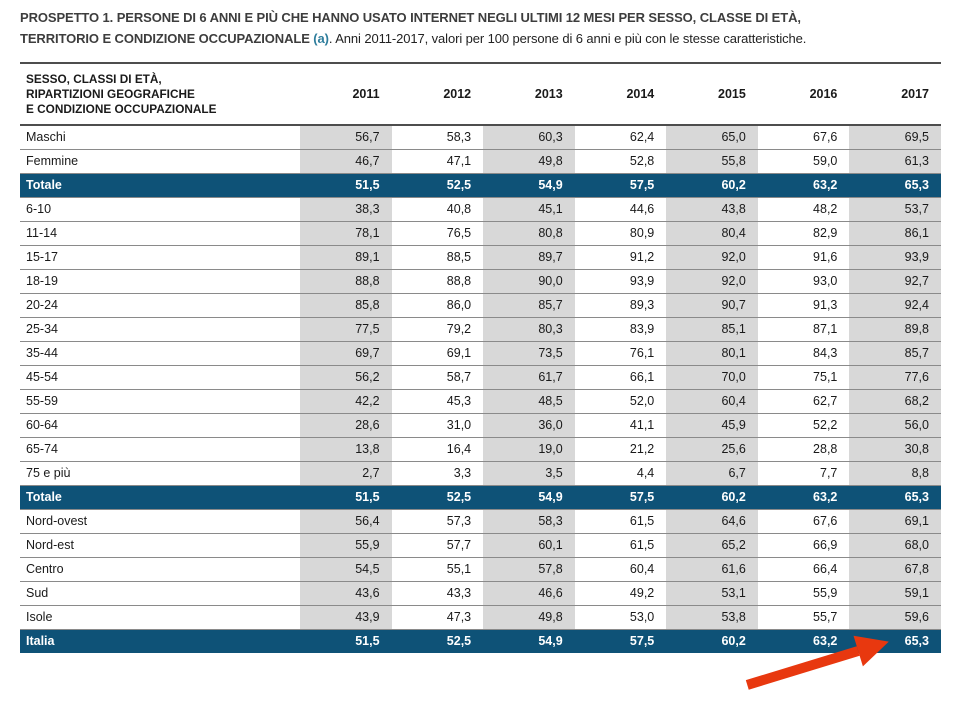 The width and height of the screenshot is (960, 701). I want to click on value-cell: 52,5, so click(437, 497).